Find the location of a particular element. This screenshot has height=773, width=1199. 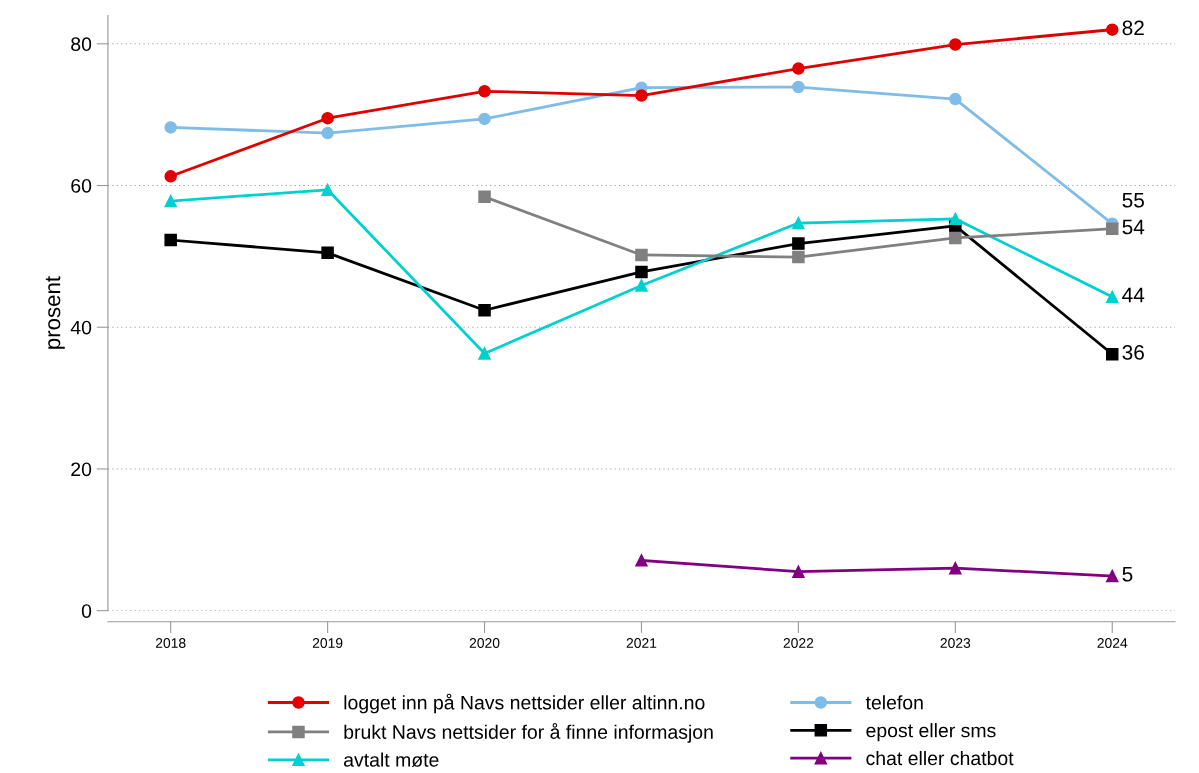

y-tick-label: 40 is located at coordinates (81, 327).